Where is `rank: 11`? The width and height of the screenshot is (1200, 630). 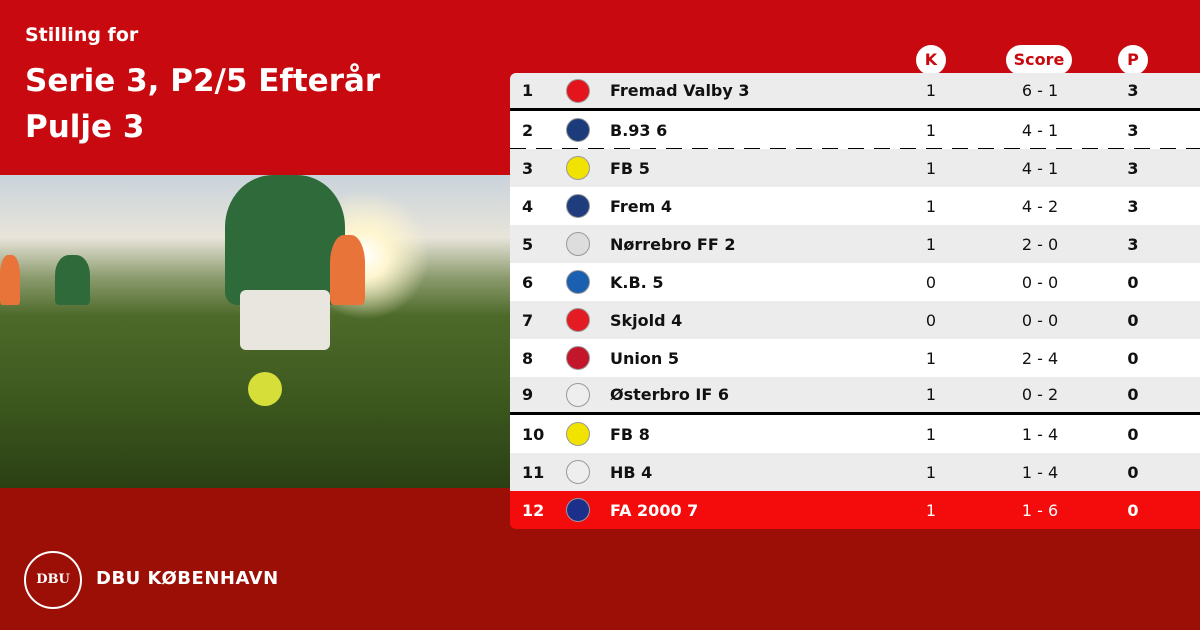
rank: 11 is located at coordinates (533, 472).